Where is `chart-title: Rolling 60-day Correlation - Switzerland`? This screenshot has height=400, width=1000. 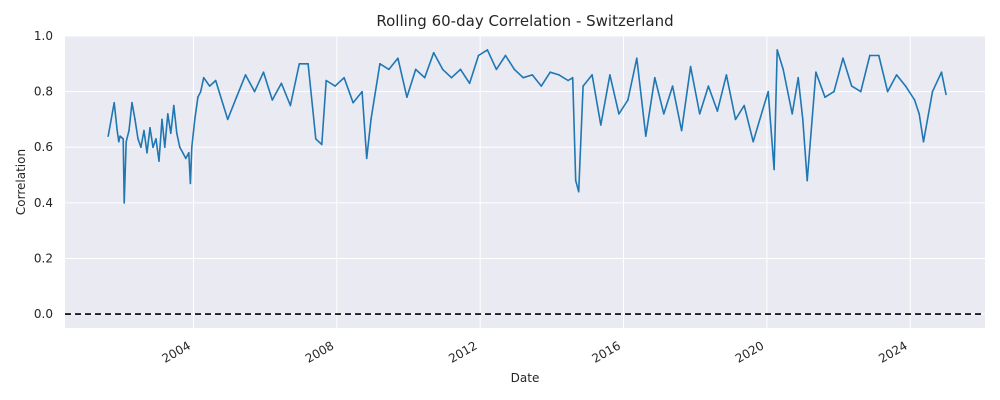 chart-title: Rolling 60-day Correlation - Switzerland is located at coordinates (524, 21).